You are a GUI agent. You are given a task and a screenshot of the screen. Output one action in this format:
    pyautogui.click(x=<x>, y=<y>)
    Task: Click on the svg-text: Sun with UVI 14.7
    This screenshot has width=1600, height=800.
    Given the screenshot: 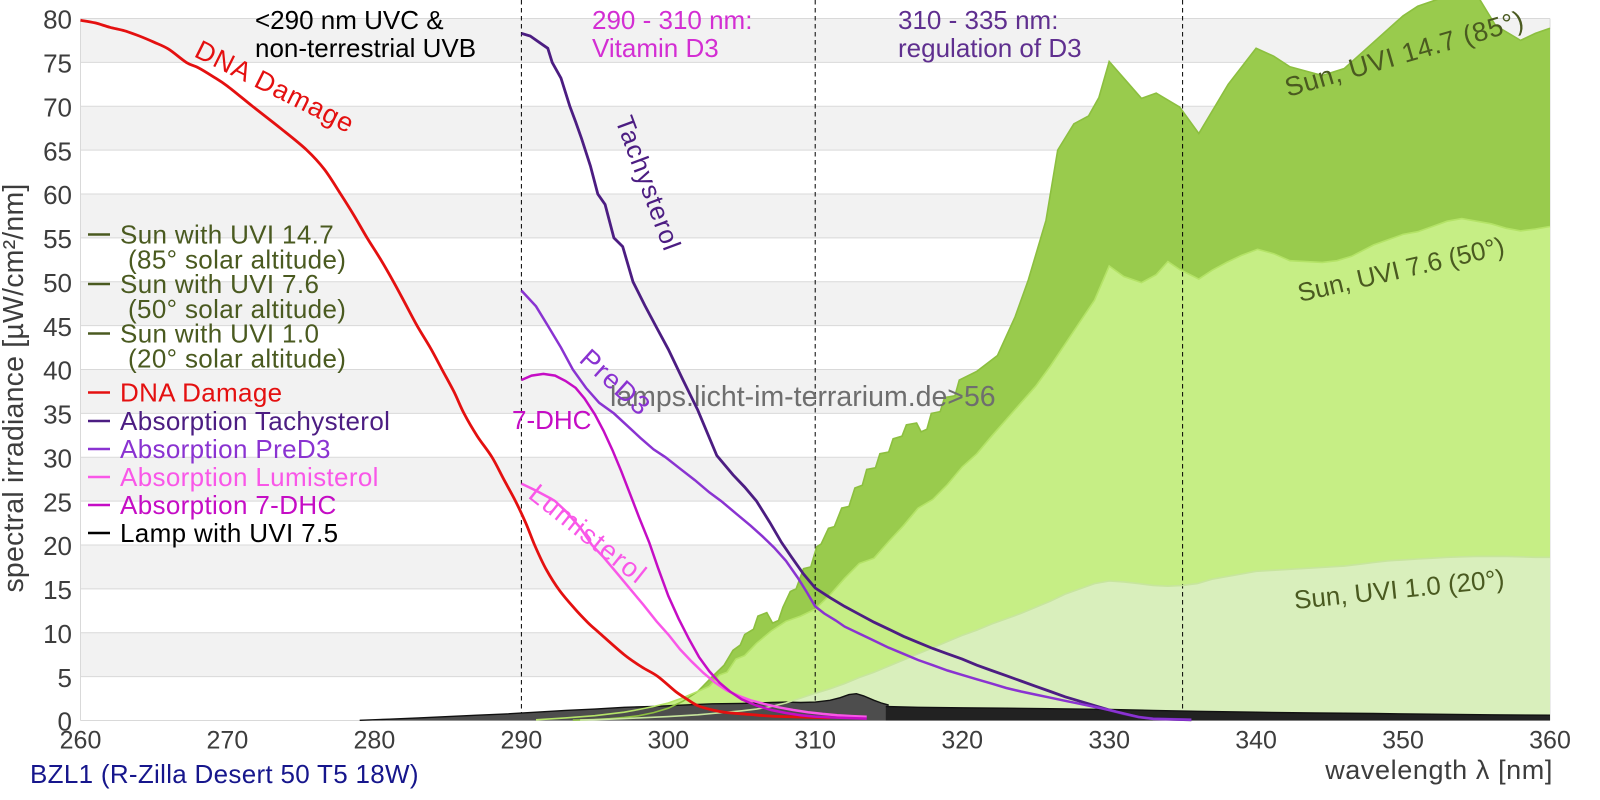 What is the action you would take?
    pyautogui.click(x=227, y=235)
    